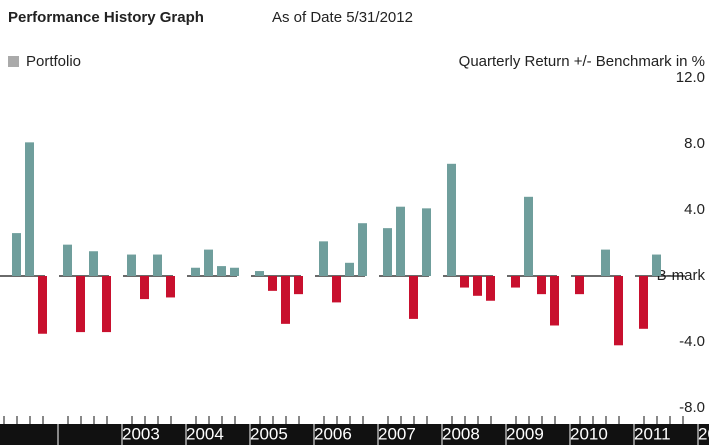  I want to click on x-year-label: 2009, so click(525, 433).